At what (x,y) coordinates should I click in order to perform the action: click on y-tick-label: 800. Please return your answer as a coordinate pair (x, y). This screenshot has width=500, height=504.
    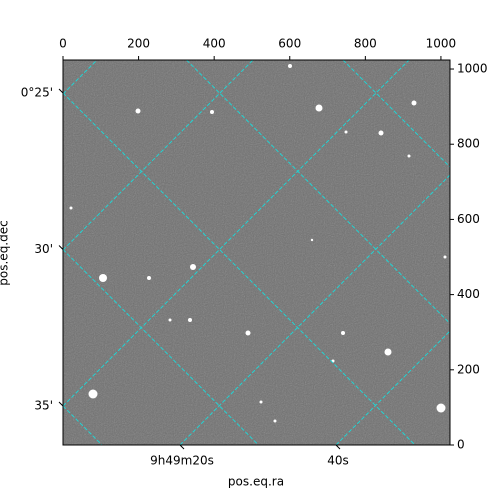
    Looking at the image, I should click on (468, 144).